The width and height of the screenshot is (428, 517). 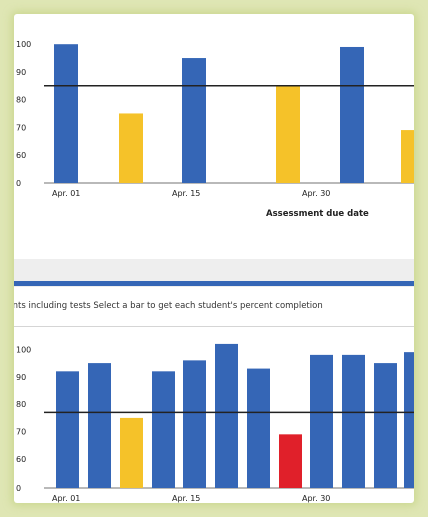 I want to click on x-axis-title: Assessment due date, so click(x=317, y=214).